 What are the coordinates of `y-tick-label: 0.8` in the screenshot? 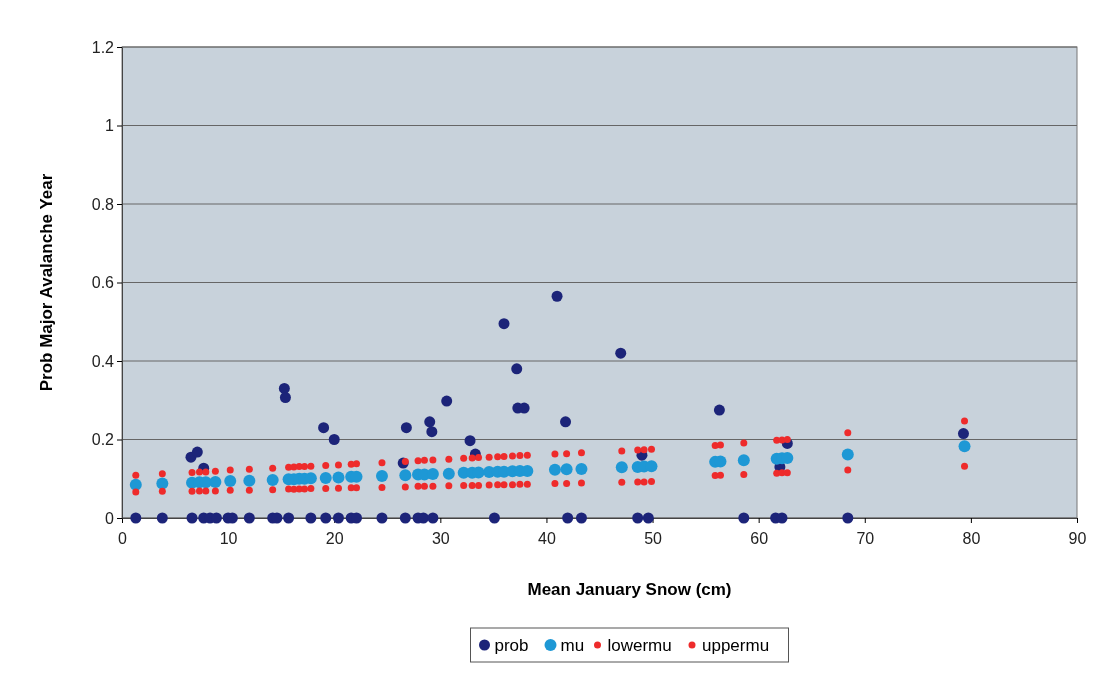 It's located at (103, 204).